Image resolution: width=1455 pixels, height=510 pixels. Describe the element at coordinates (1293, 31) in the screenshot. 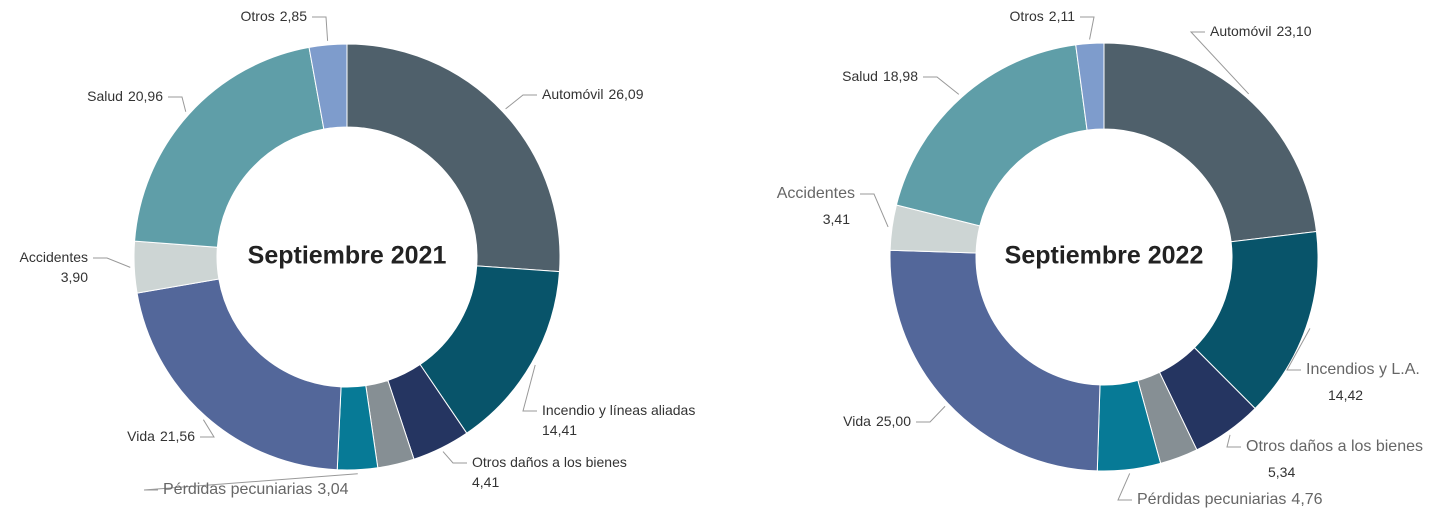

I see `label-value: 23,10` at that location.